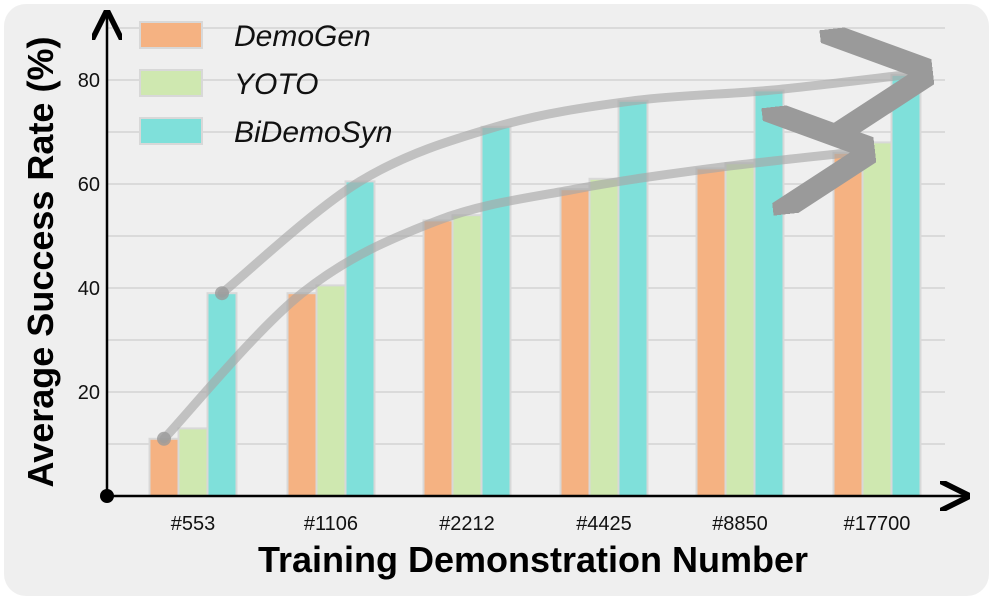  I want to click on legend-label-bidemosyn: BiDemoSyn, so click(313, 132).